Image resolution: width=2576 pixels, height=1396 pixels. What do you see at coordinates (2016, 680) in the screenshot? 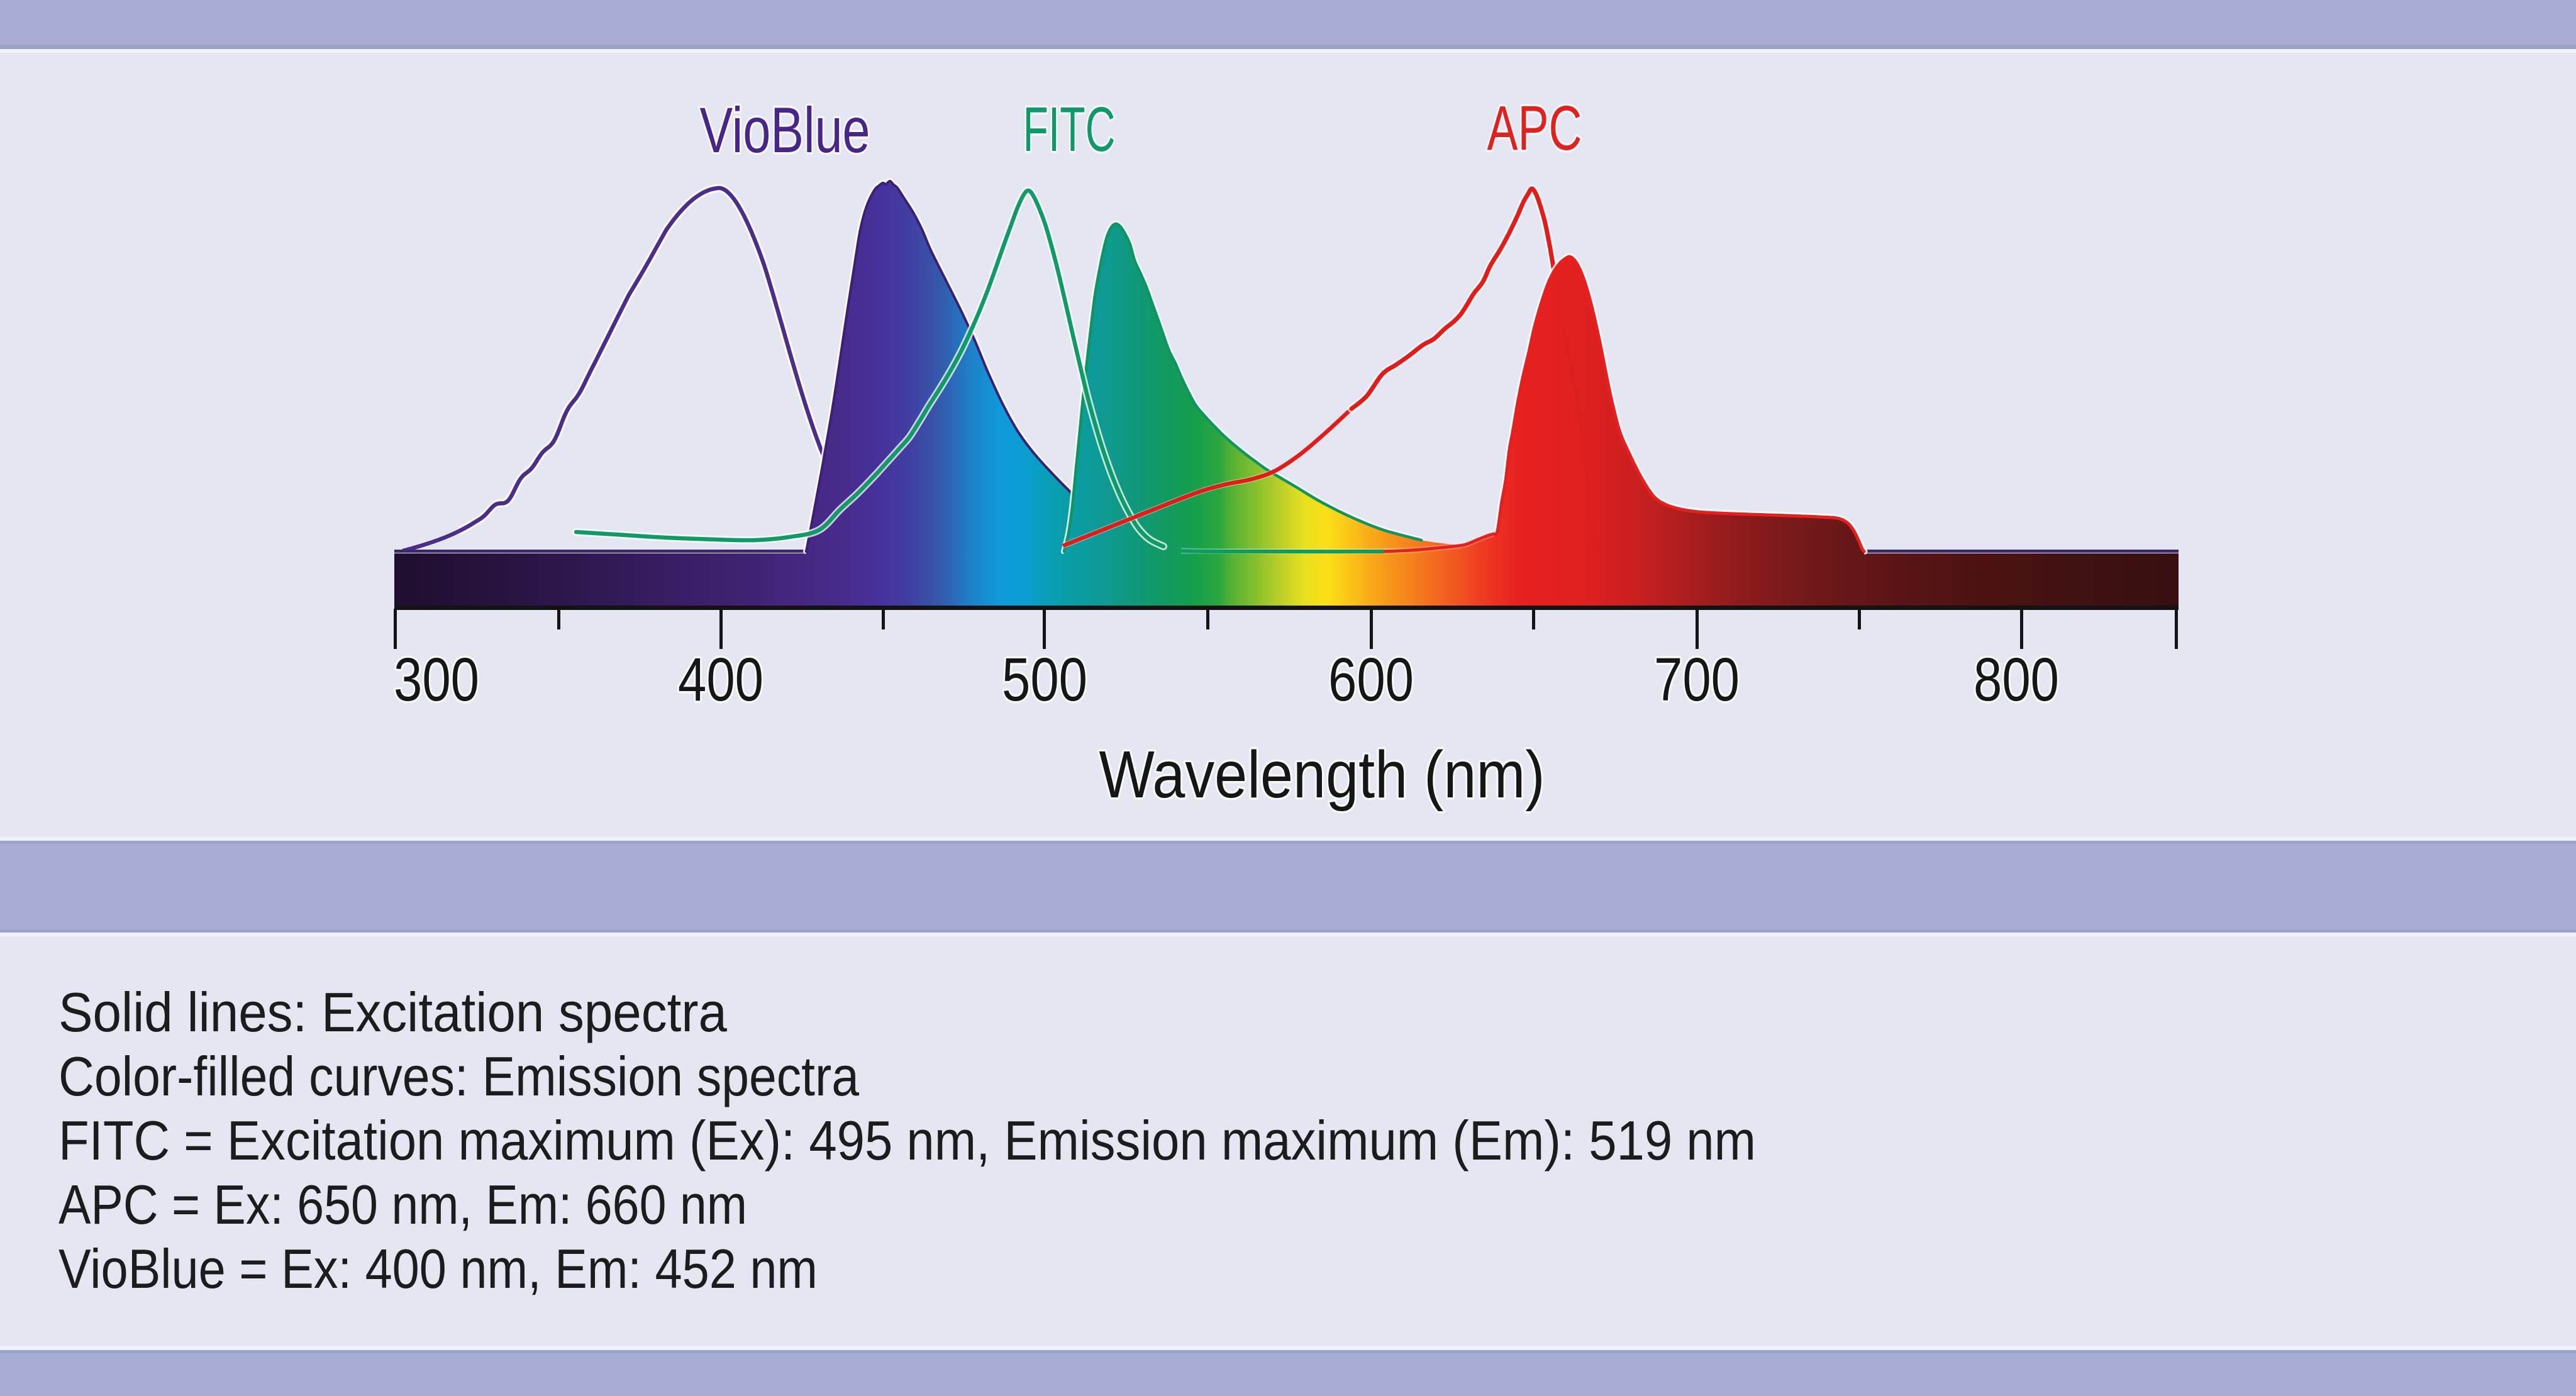
I see `svg-text: 800` at bounding box center [2016, 680].